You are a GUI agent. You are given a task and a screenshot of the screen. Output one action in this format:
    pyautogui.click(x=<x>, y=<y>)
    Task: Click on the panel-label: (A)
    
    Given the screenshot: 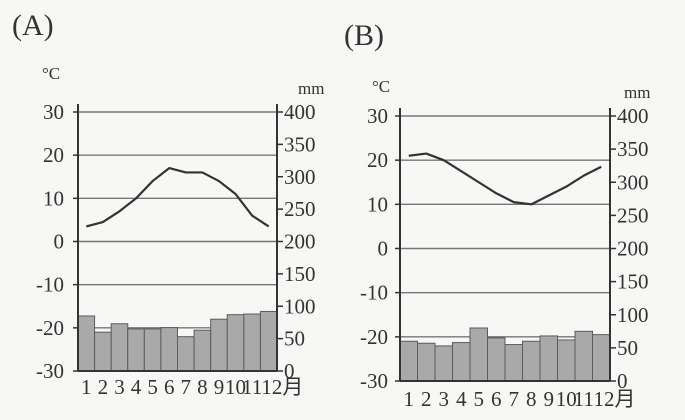 What is the action you would take?
    pyautogui.click(x=33, y=25)
    